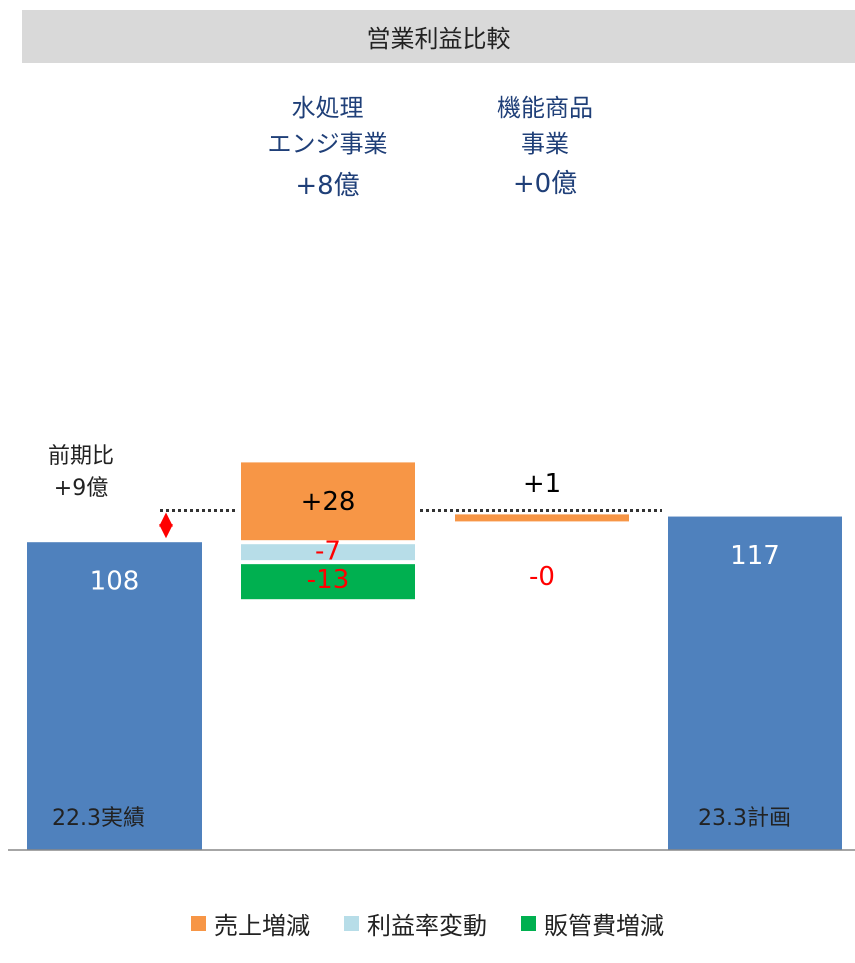 This screenshot has width=855, height=963. I want to click on segment-total: +0億, so click(545, 184).